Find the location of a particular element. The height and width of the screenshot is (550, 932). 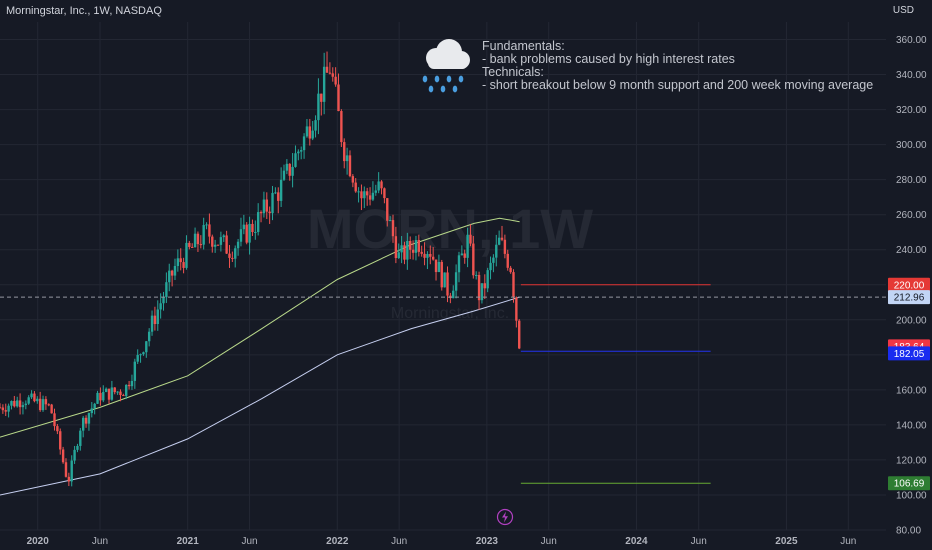

annotation-line: Fundamentals: is located at coordinates (523, 46).